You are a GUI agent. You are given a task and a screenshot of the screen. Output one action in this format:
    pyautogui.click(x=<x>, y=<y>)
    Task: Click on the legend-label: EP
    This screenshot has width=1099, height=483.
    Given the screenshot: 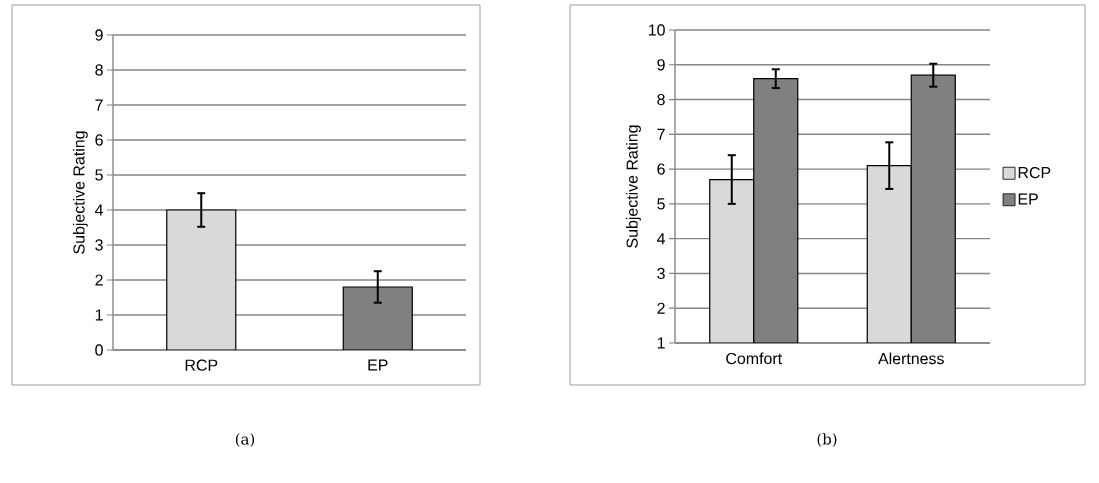 What is the action you would take?
    pyautogui.click(x=1028, y=199)
    